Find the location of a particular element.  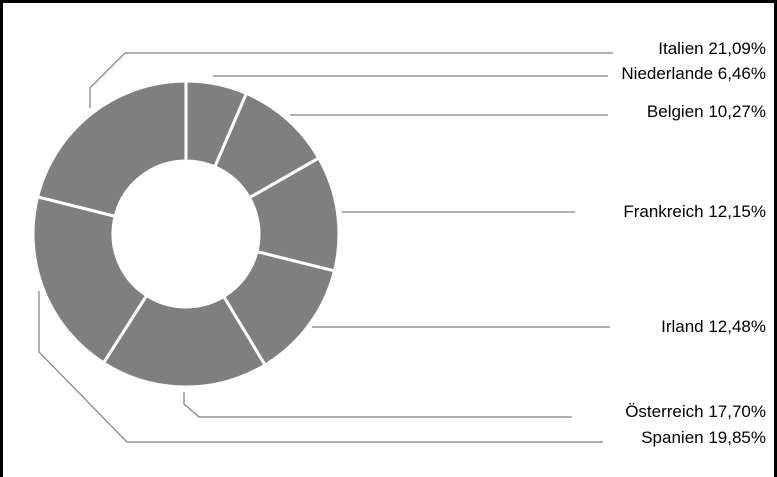

slice-italien is located at coordinates (111, 149).